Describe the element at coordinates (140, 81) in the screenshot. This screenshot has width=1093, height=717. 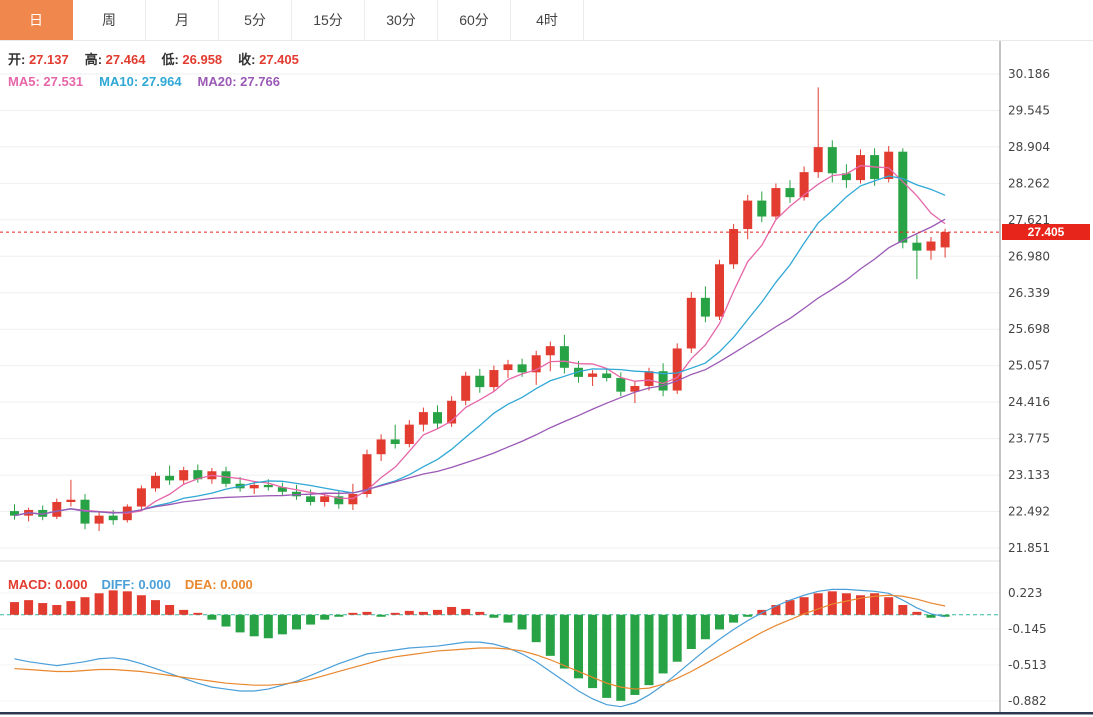
I see `ma-legend-item: MA10: 27.964` at that location.